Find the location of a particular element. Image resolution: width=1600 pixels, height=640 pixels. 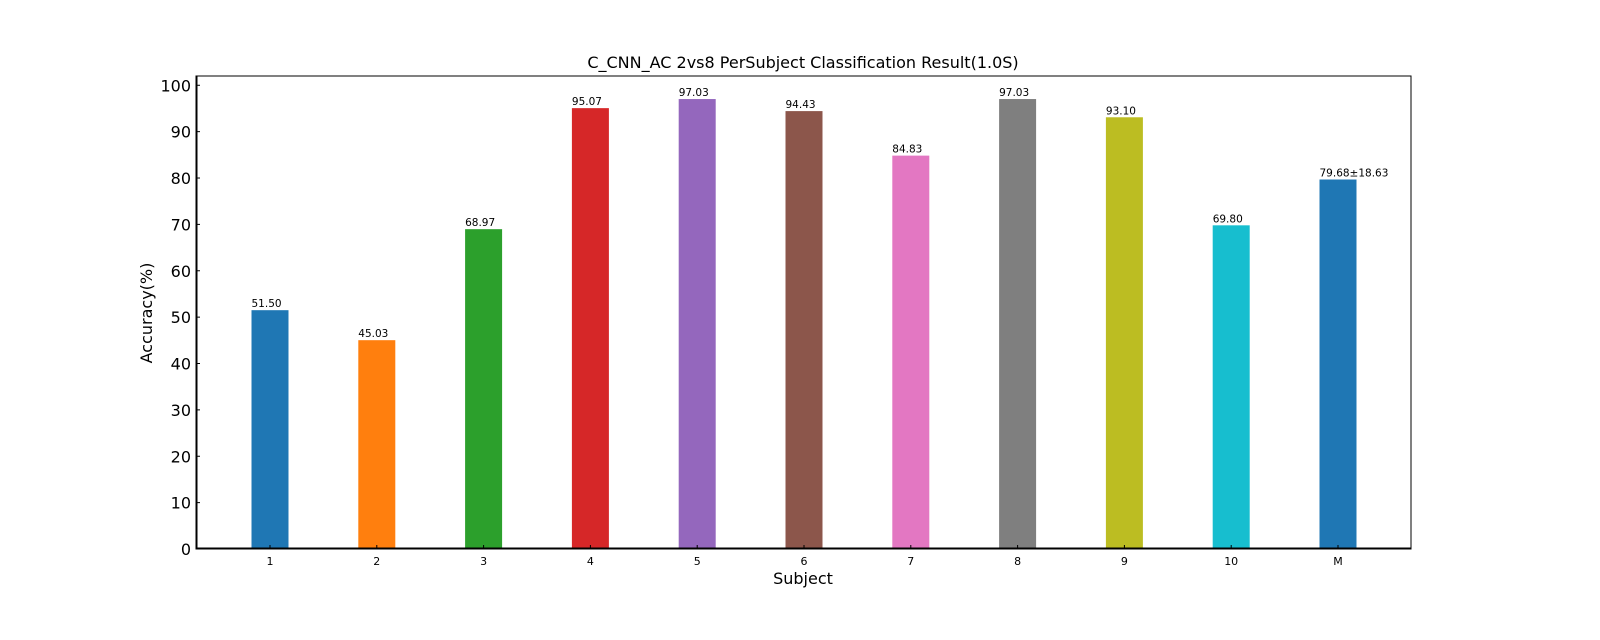

data-label-7: 84.83 is located at coordinates (907, 150).